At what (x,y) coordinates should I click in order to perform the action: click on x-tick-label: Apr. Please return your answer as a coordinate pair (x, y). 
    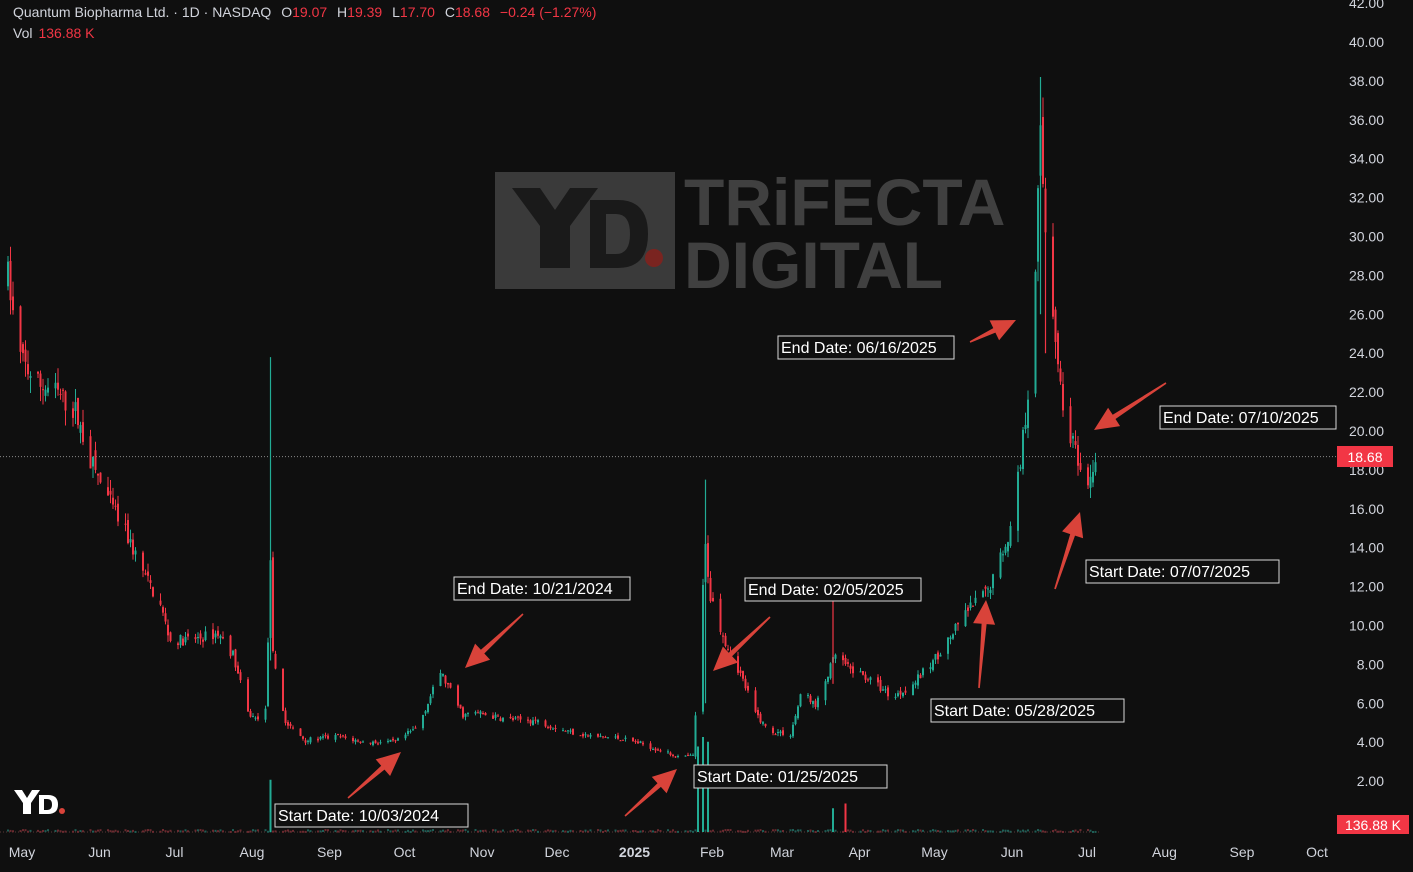
    Looking at the image, I should click on (860, 852).